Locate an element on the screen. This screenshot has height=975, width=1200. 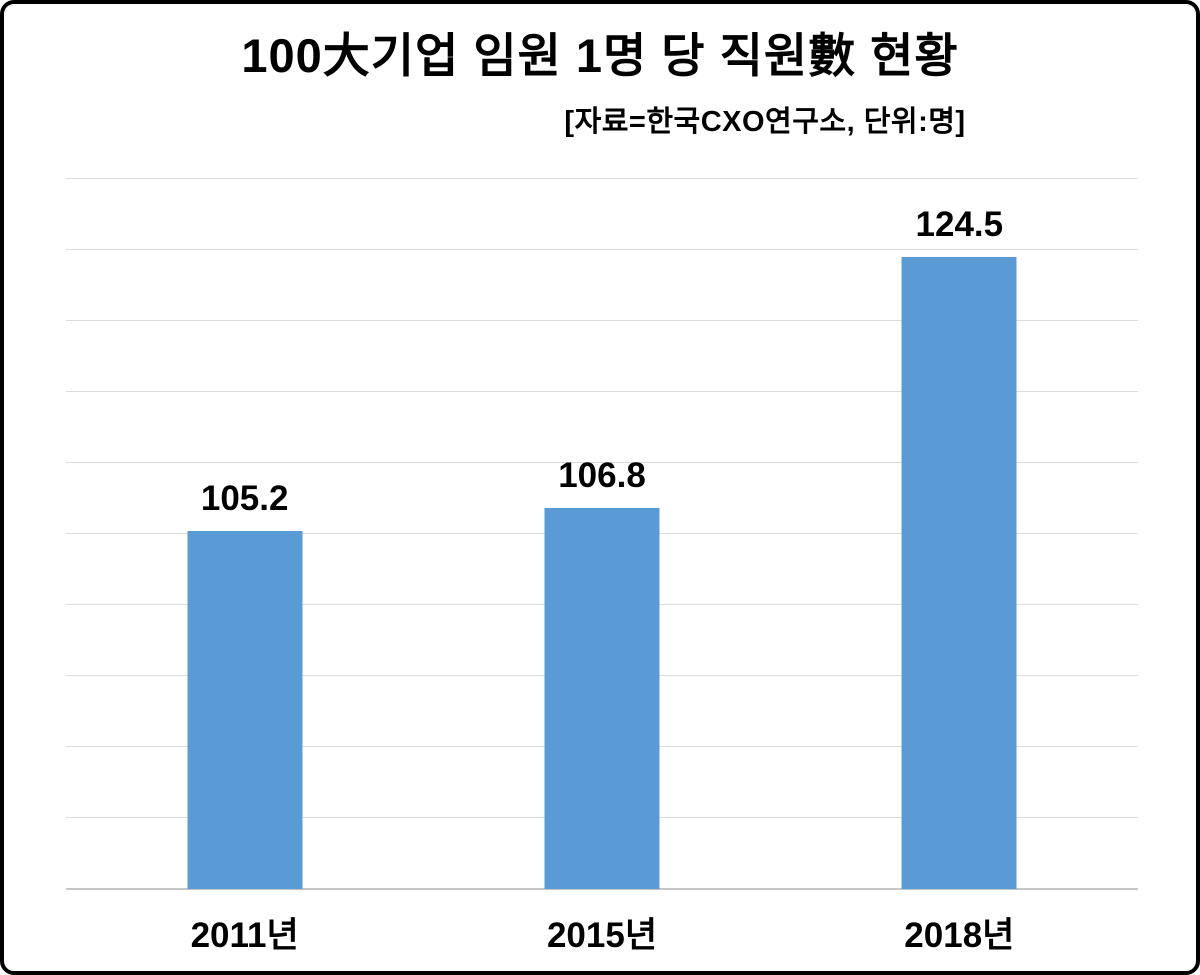
bar-value-label: 106.8 is located at coordinates (602, 476).